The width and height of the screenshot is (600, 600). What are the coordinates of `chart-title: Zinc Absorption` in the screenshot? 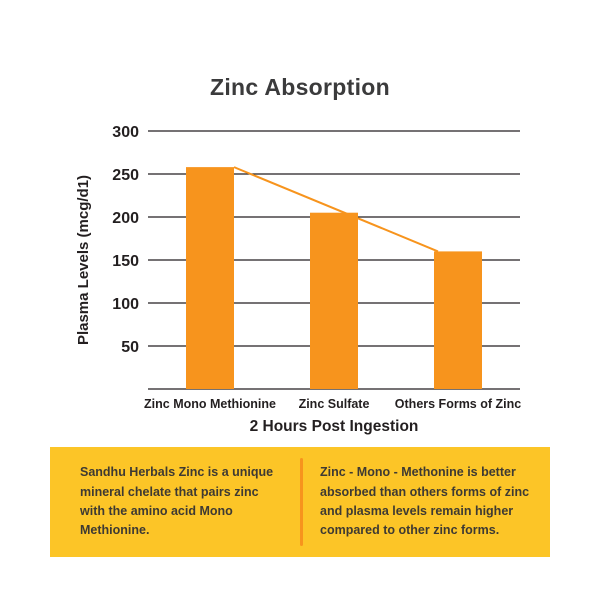 It's located at (300, 87).